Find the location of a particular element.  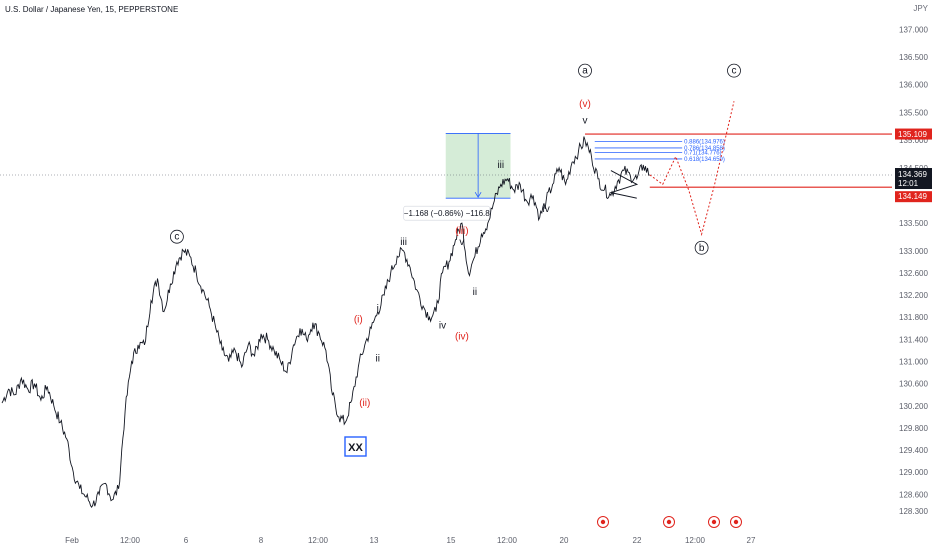

horizontal-levels is located at coordinates (446, 160).